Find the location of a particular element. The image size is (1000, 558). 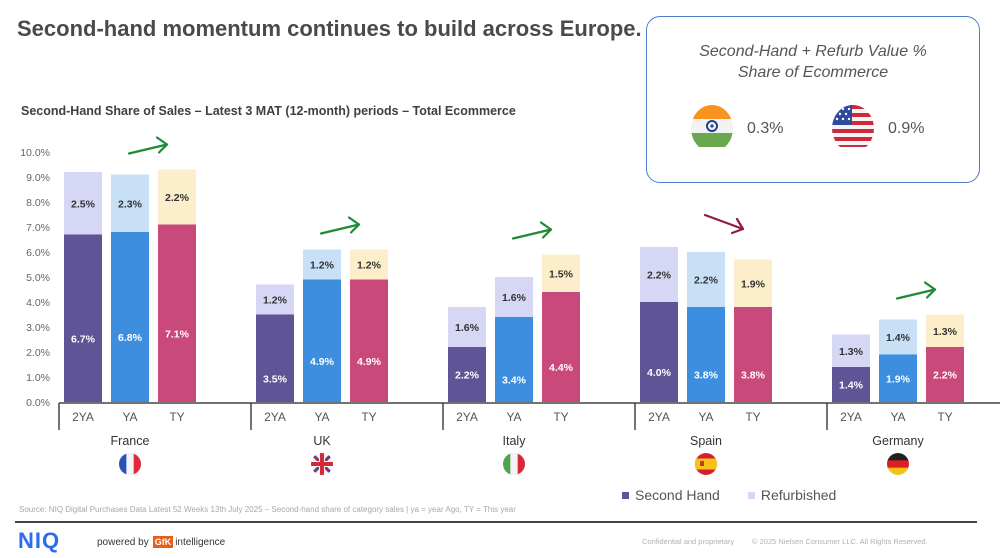

legend-label-second-hand: Second Hand is located at coordinates (677, 495).